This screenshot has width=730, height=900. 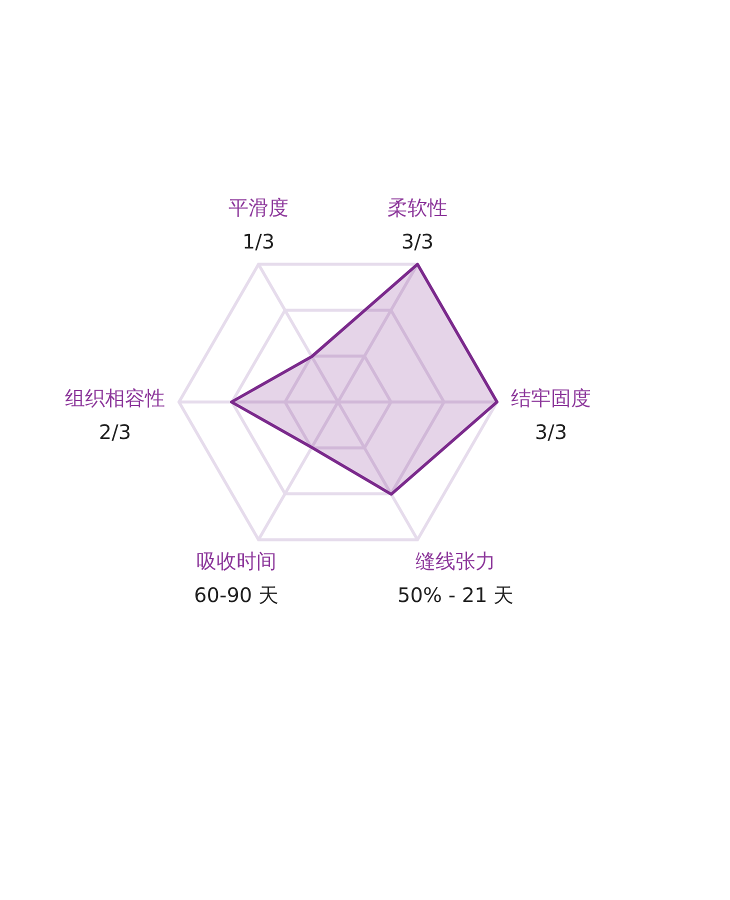 I want to click on text: 2/3, so click(x=115, y=432).